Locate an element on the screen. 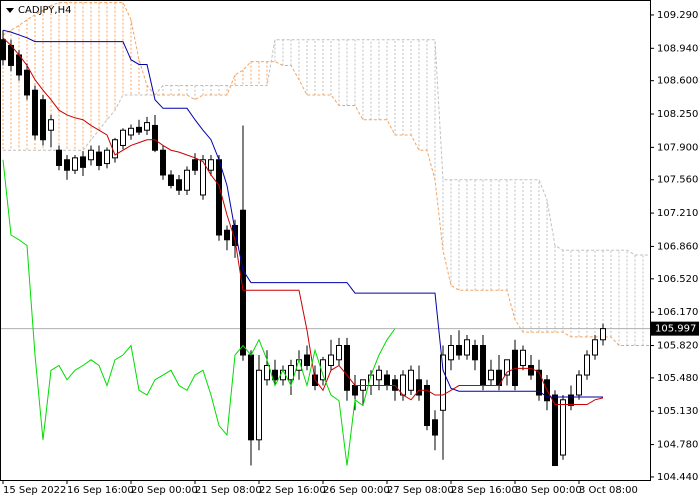 The image size is (700, 500). y-tick-label: 107.210 is located at coordinates (677, 213).